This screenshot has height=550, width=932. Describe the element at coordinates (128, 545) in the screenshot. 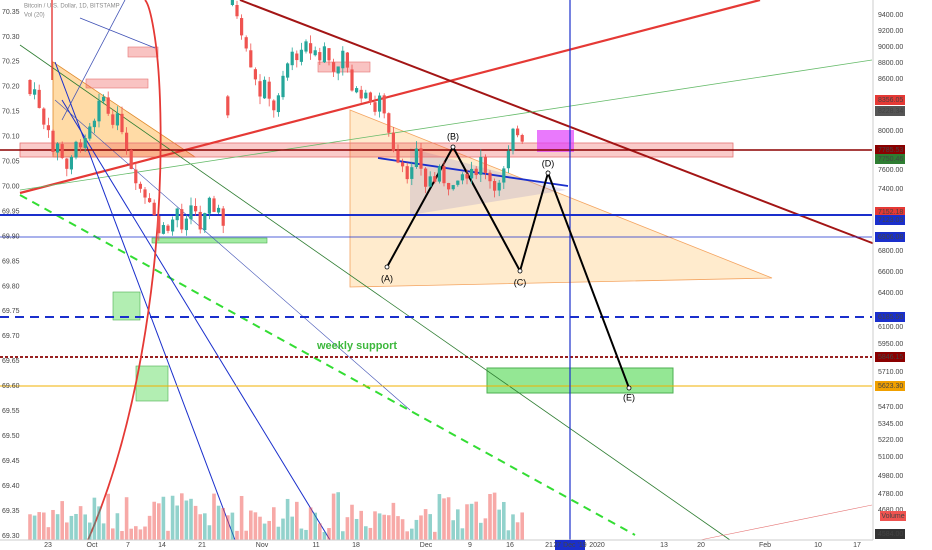

I see `time-axis-label: 7` at that location.